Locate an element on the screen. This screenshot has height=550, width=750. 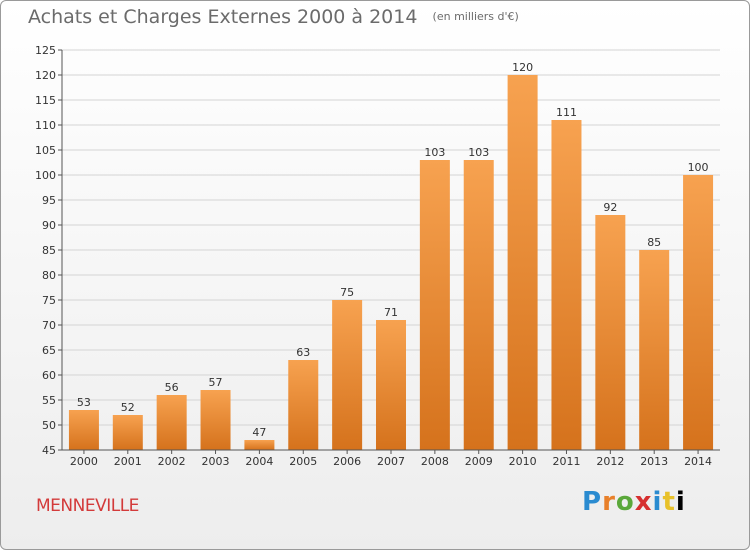
data-label: 120 is located at coordinates (522, 67).